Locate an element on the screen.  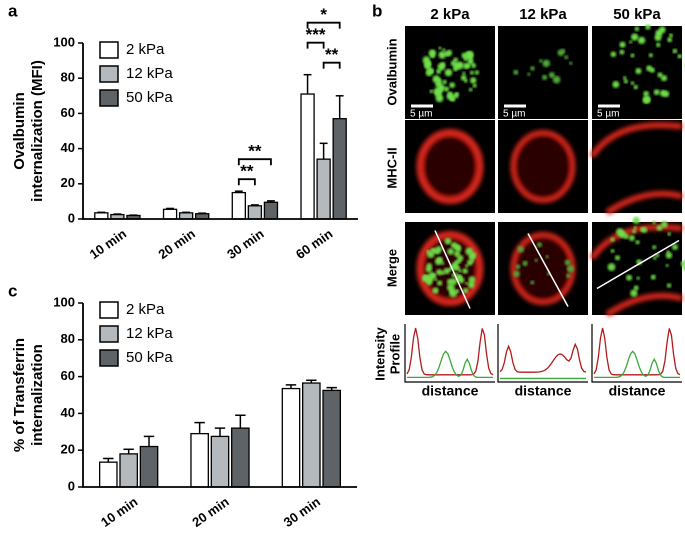
row-label: MHC-II is located at coordinates (391, 167).